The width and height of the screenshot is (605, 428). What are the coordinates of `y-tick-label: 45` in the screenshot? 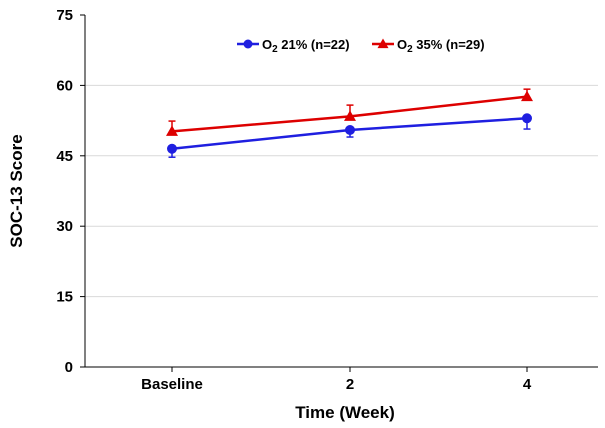 It's located at (64, 156).